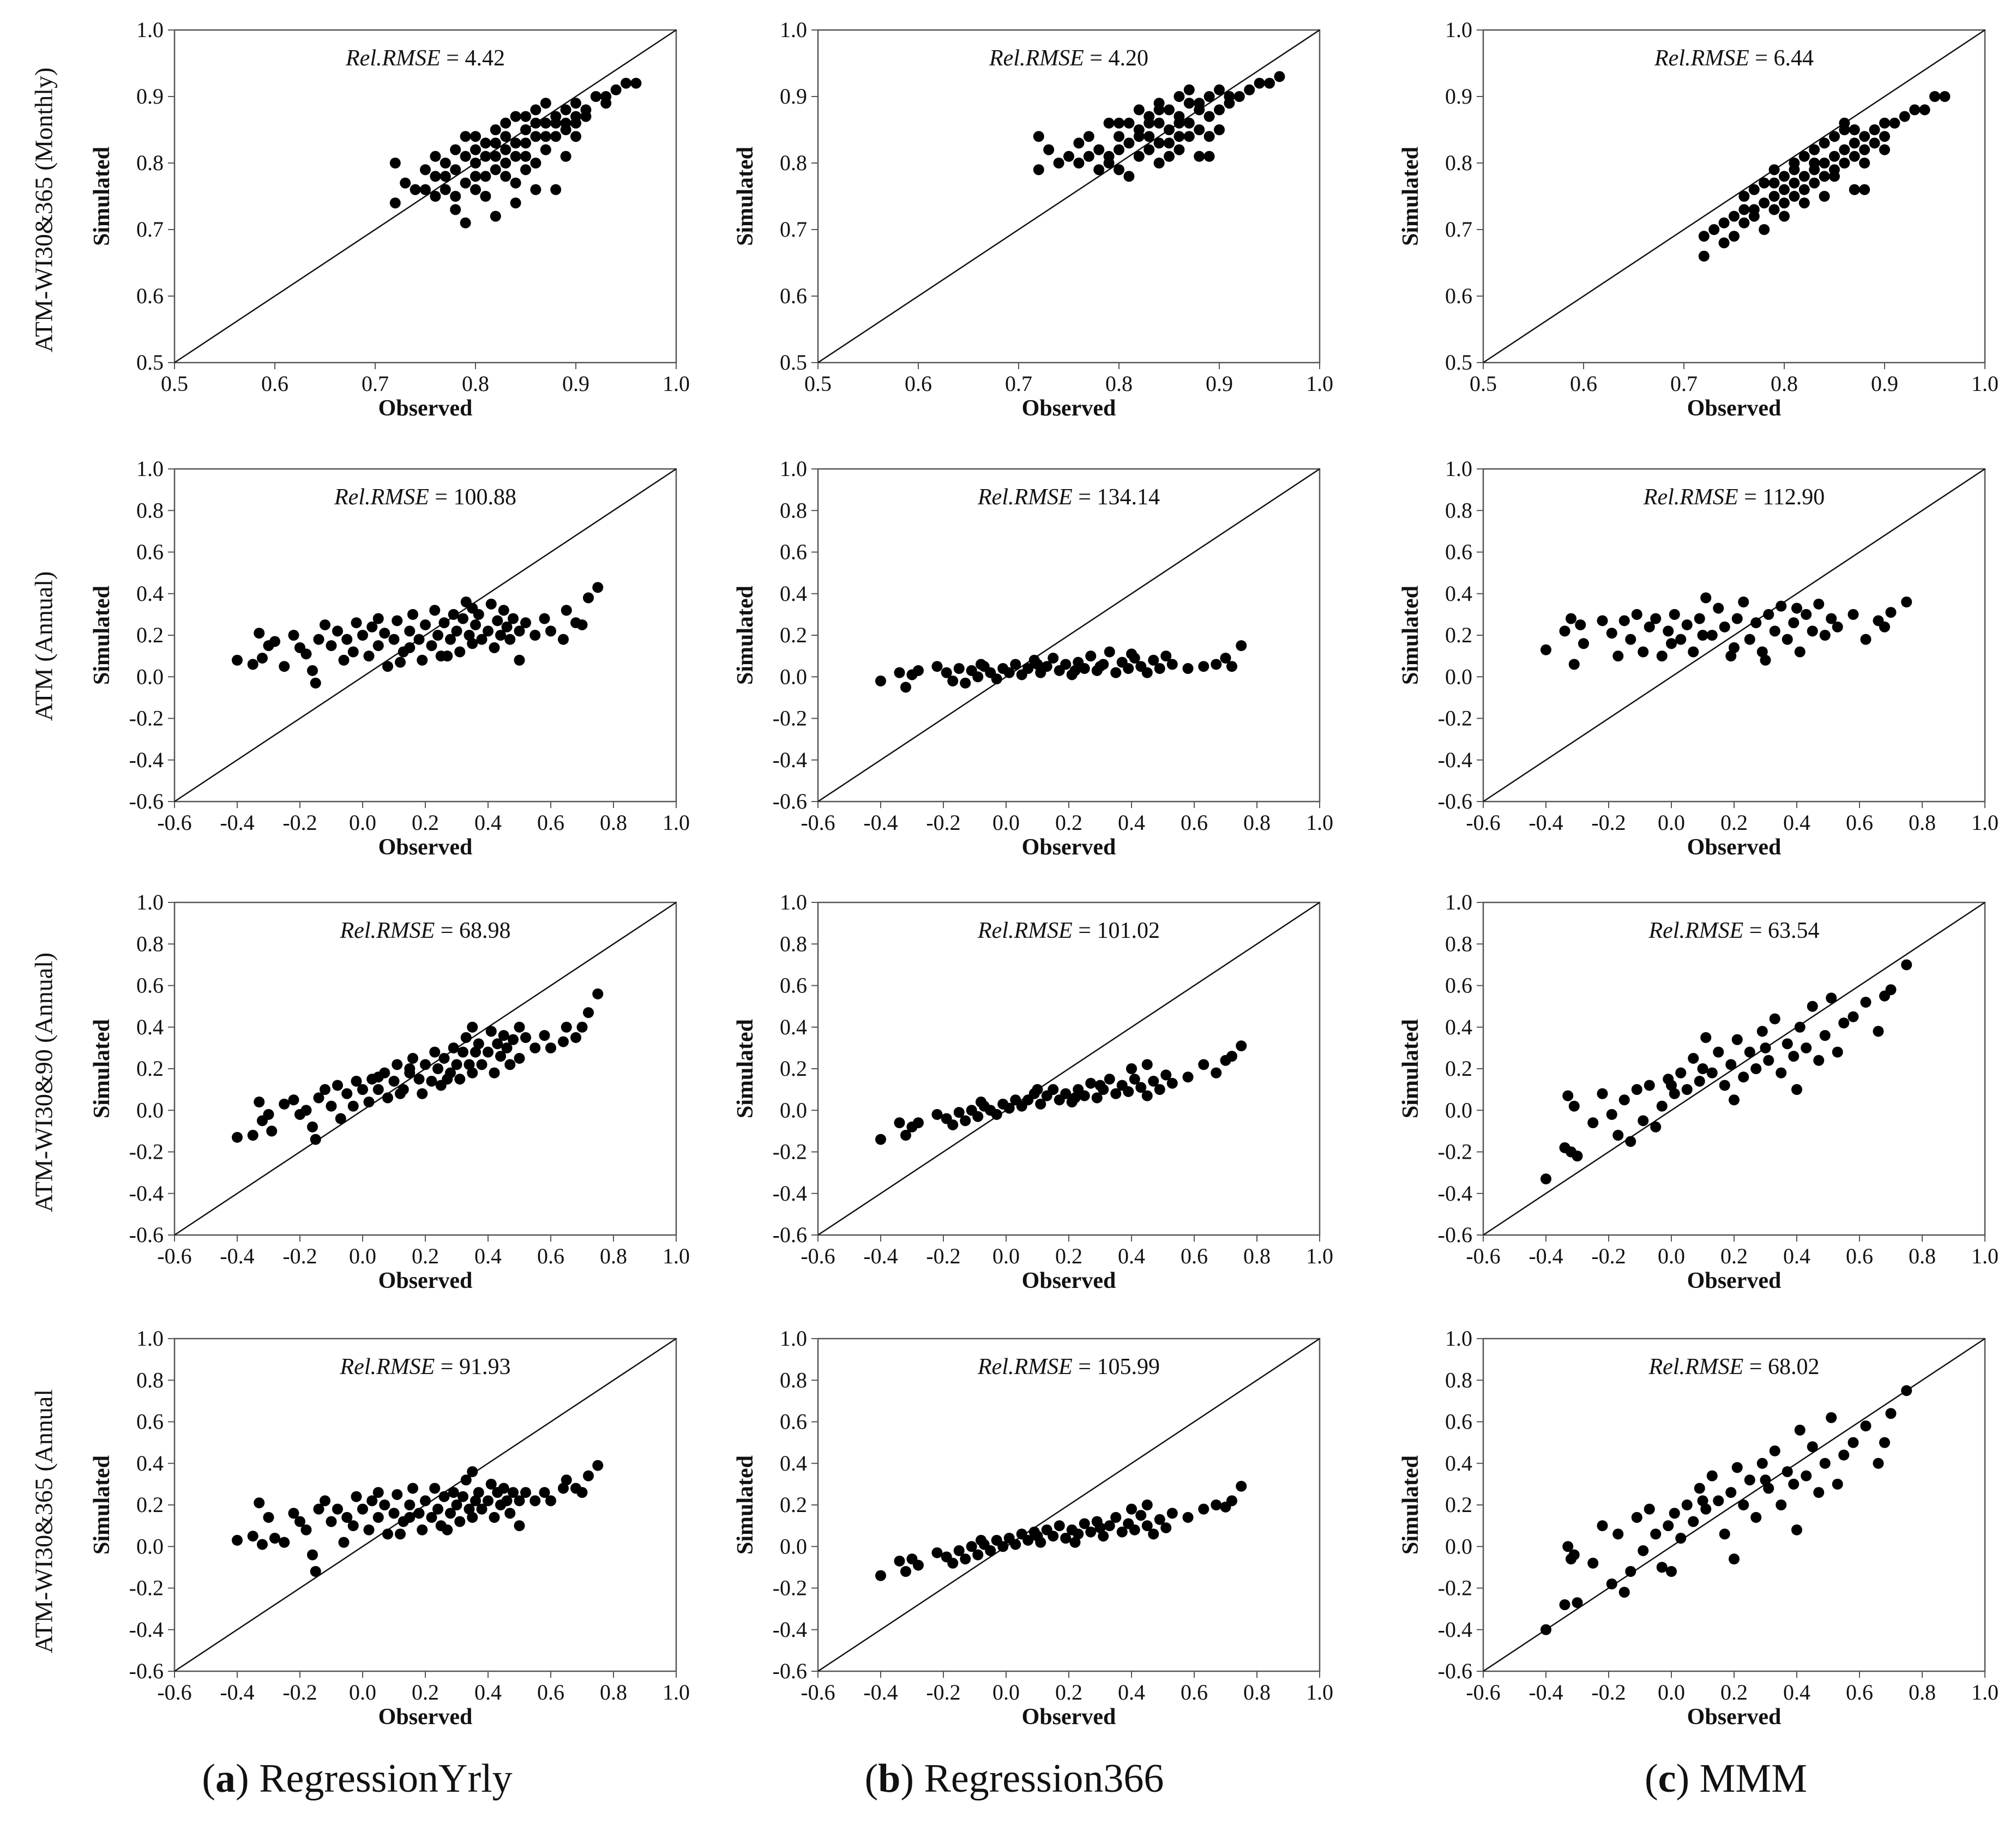 The width and height of the screenshot is (2016, 1831). What do you see at coordinates (43, 646) in the screenshot?
I see `row-label-1: ATM (Annual)` at bounding box center [43, 646].